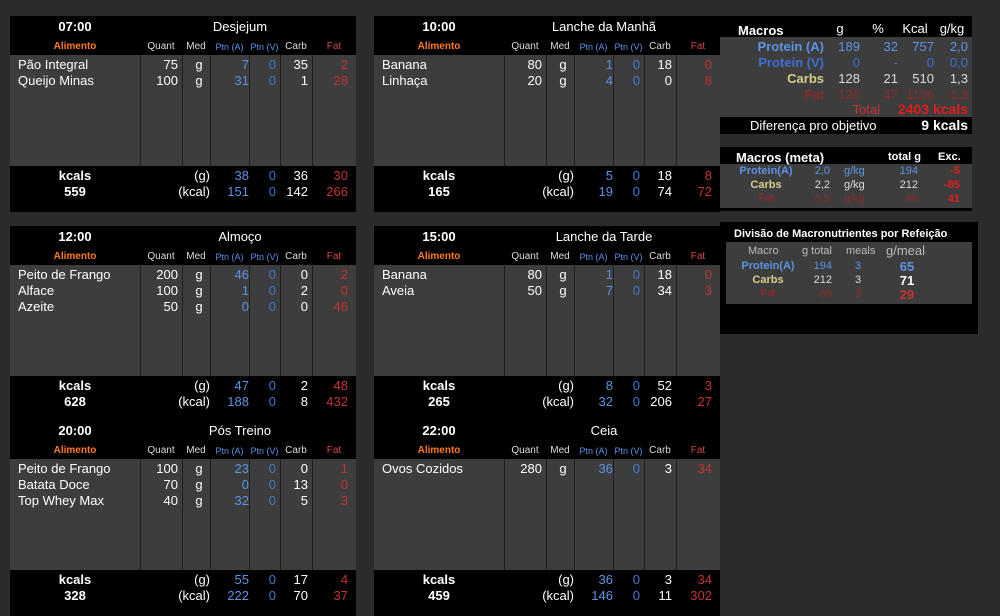 This screenshot has width=1000, height=616. What do you see at coordinates (183, 275) in the screenshot?
I see `food-row: Peito de Frango 200 g 46 0 0 2` at bounding box center [183, 275].